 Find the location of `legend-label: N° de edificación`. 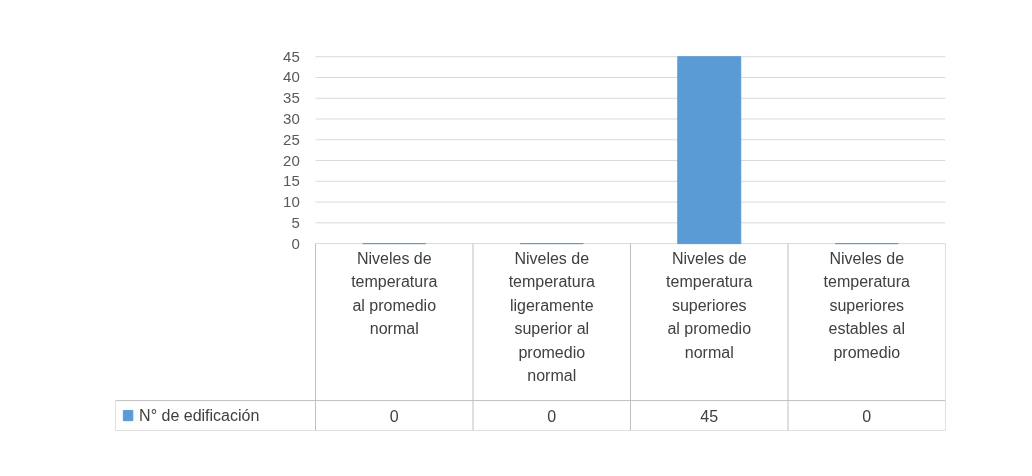

legend-label: N° de edificación is located at coordinates (199, 416).